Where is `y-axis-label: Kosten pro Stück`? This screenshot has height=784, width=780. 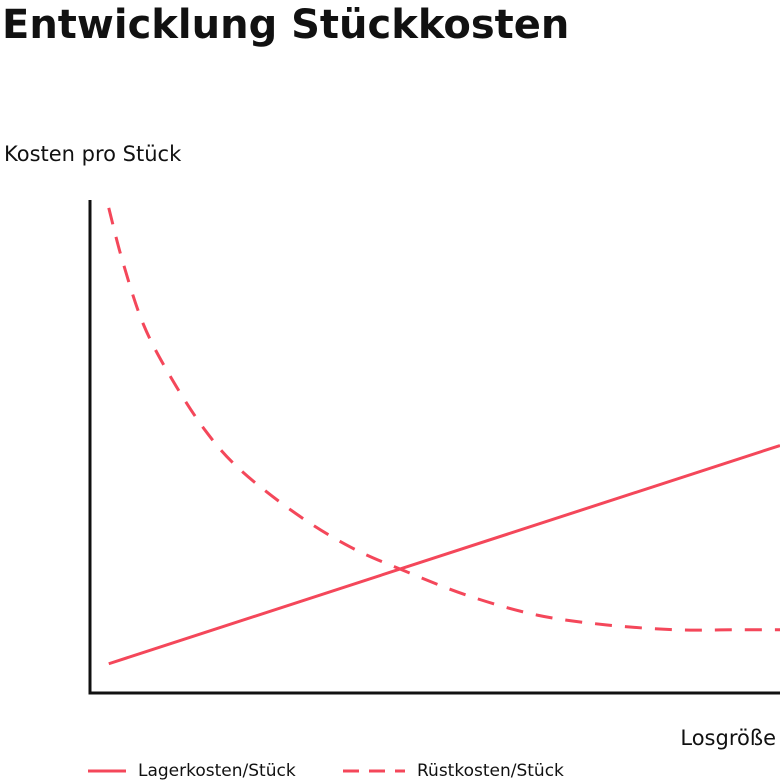 y-axis-label: Kosten pro Stück is located at coordinates (93, 154).